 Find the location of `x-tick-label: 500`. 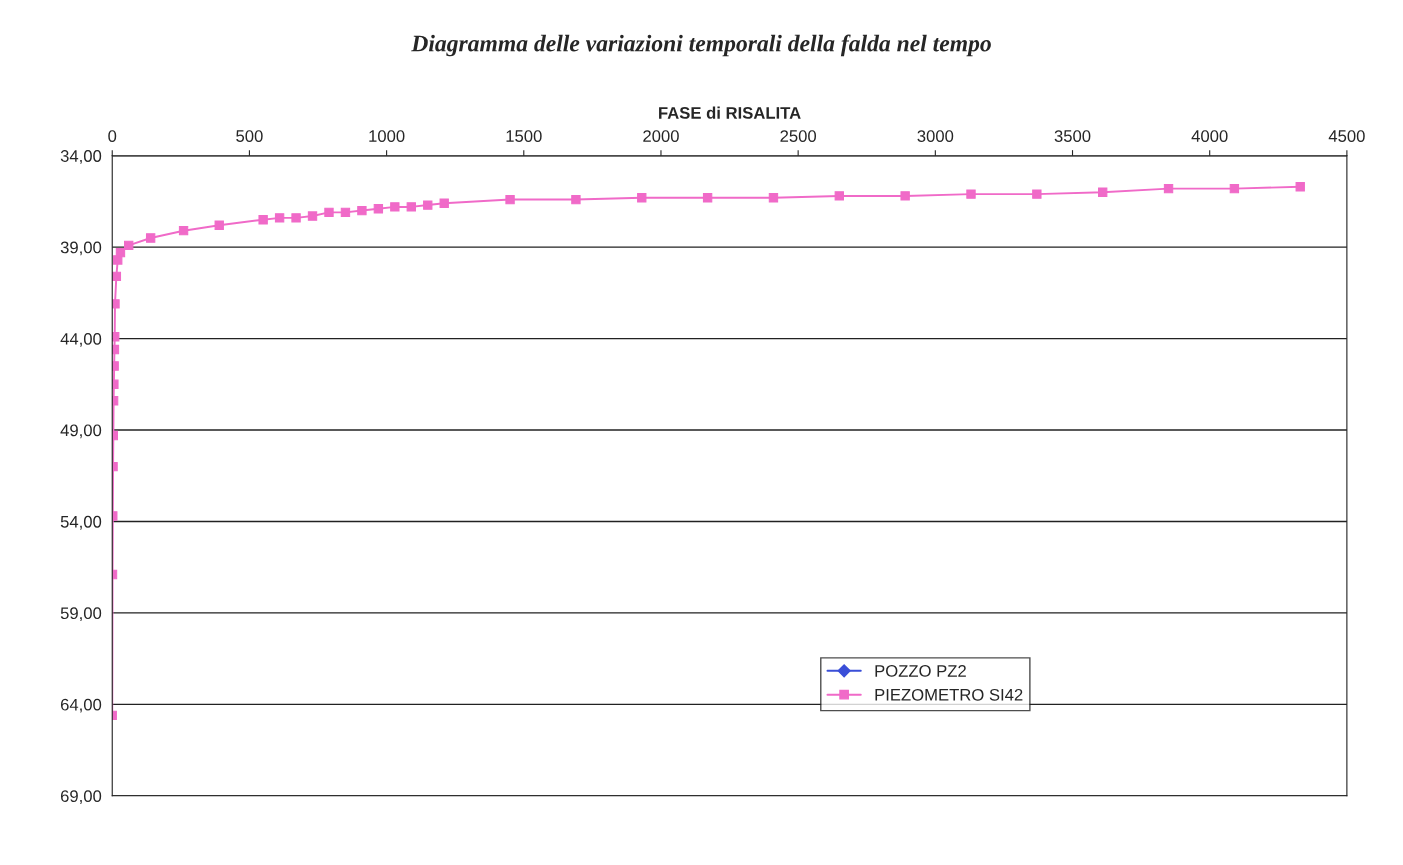

x-tick-label: 500 is located at coordinates (249, 136).